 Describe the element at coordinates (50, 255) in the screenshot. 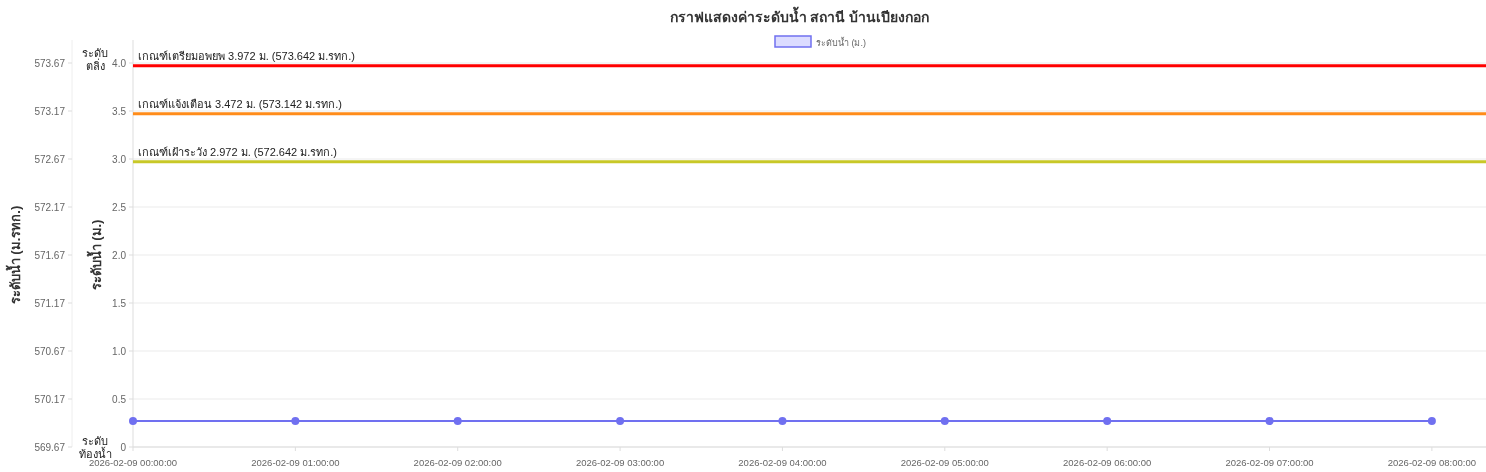

I see `y2-tick-label: 571.67` at that location.